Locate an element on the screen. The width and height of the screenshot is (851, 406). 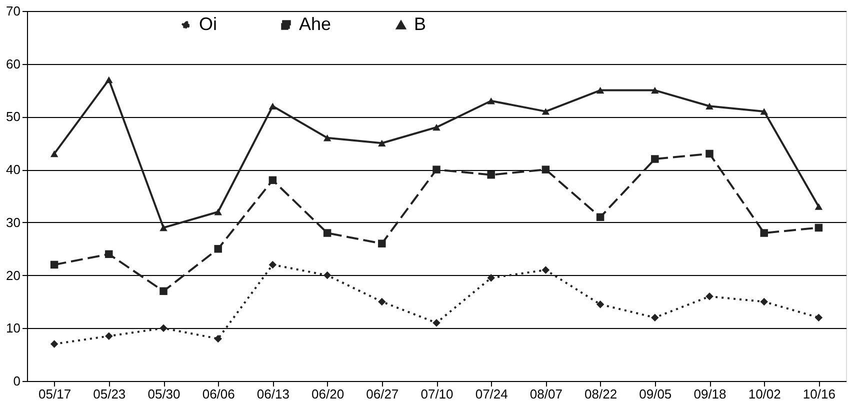
x-tick-label: 07/24 is located at coordinates (491, 394).